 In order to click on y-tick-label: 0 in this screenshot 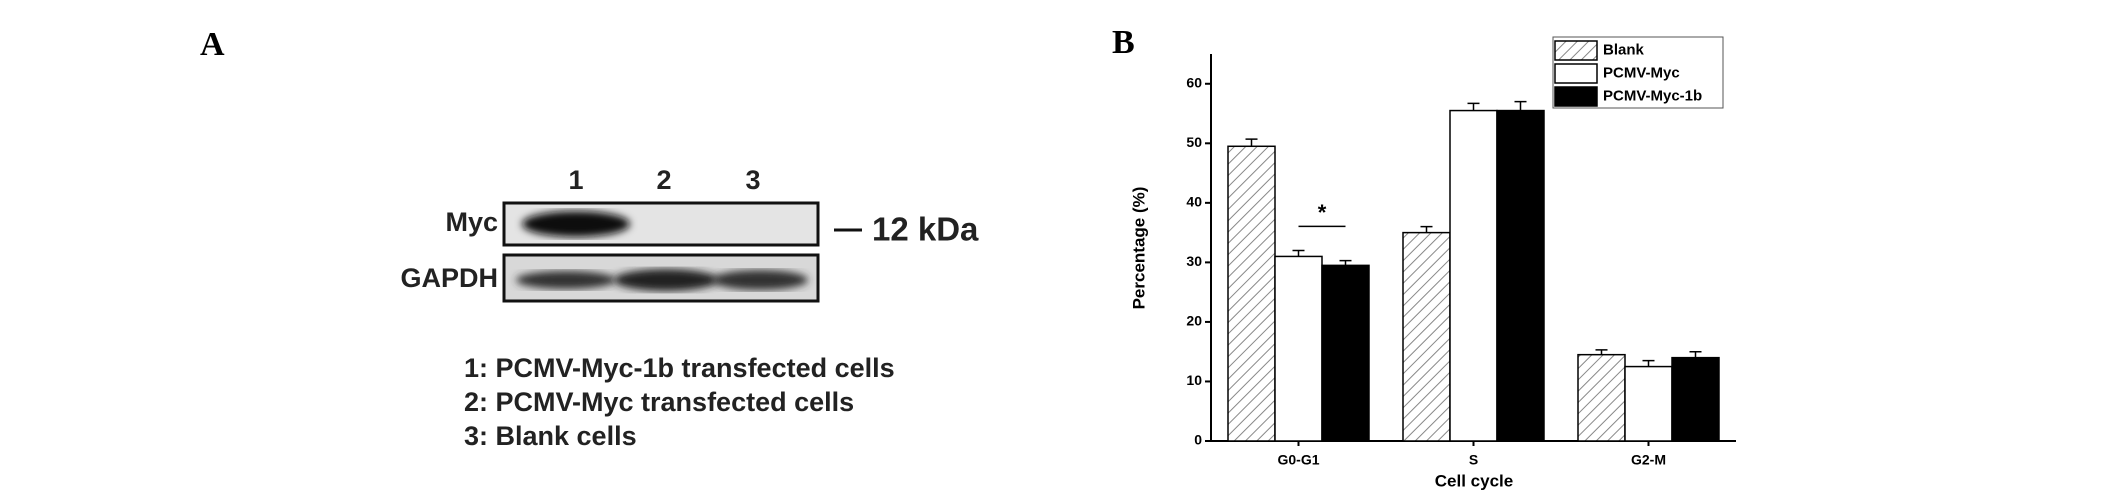, I will do `click(1198, 440)`.